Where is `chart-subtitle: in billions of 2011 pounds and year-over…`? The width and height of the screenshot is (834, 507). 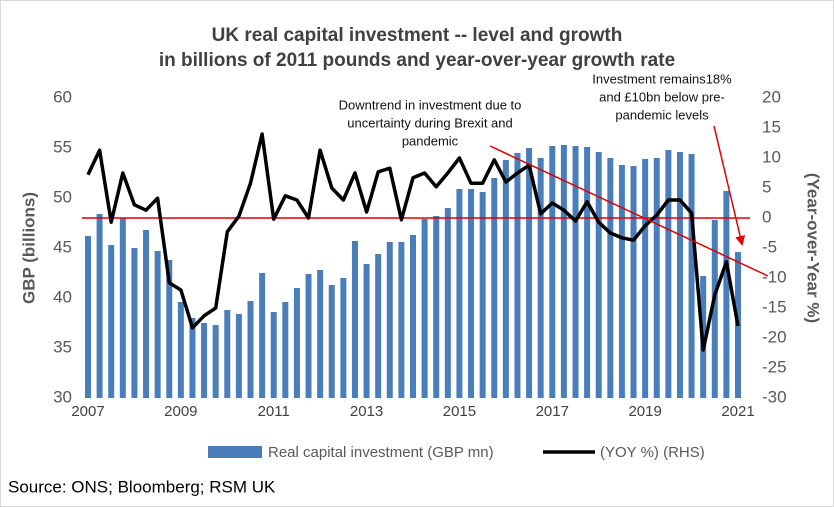 chart-subtitle: in billions of 2011 pounds and year-over… is located at coordinates (417, 60).